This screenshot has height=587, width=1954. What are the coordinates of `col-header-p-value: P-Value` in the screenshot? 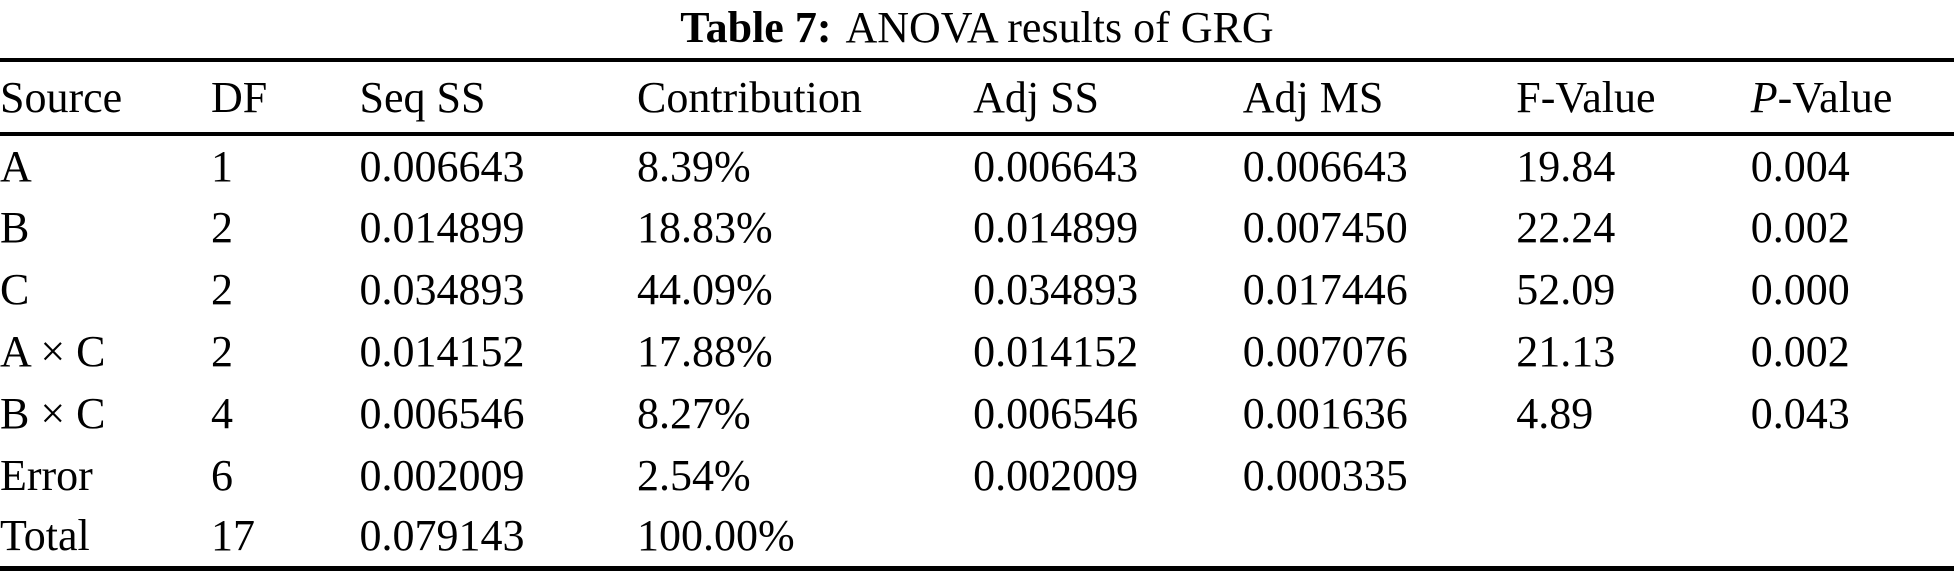 It's located at (1852, 98).